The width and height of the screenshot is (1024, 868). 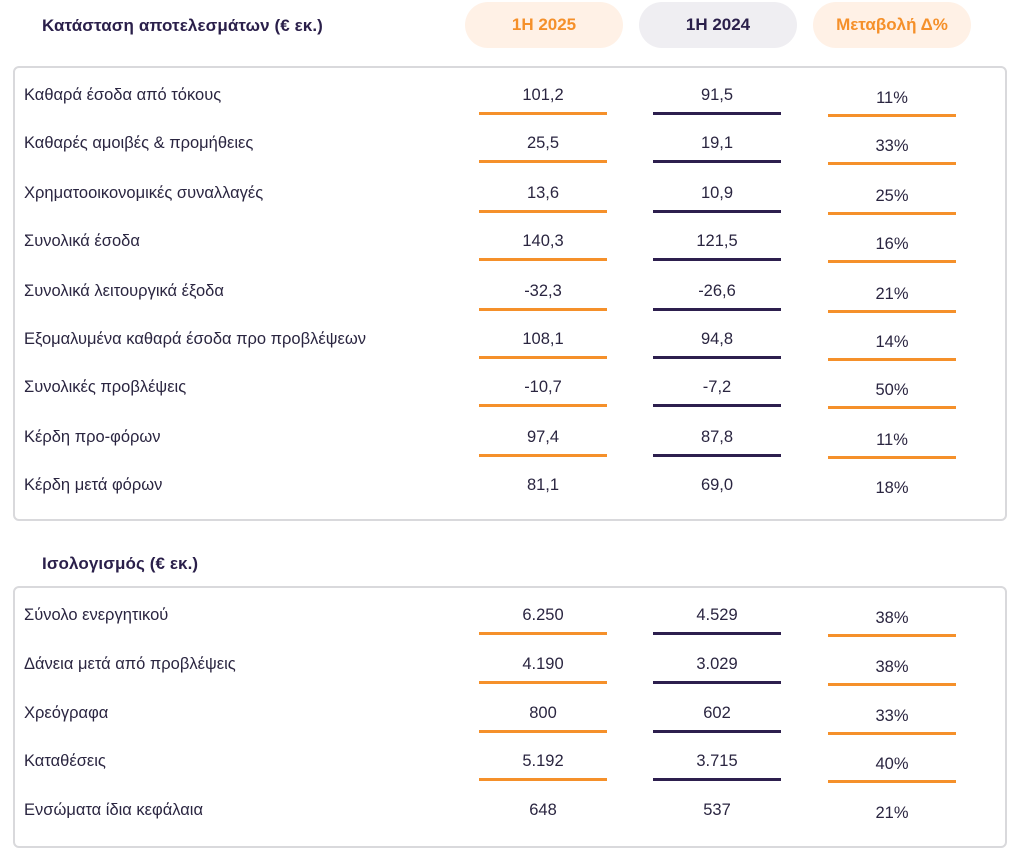 I want to click on table-row: Συνολικά έσοδα 140,3 121,5 16%, so click(x=510, y=242).